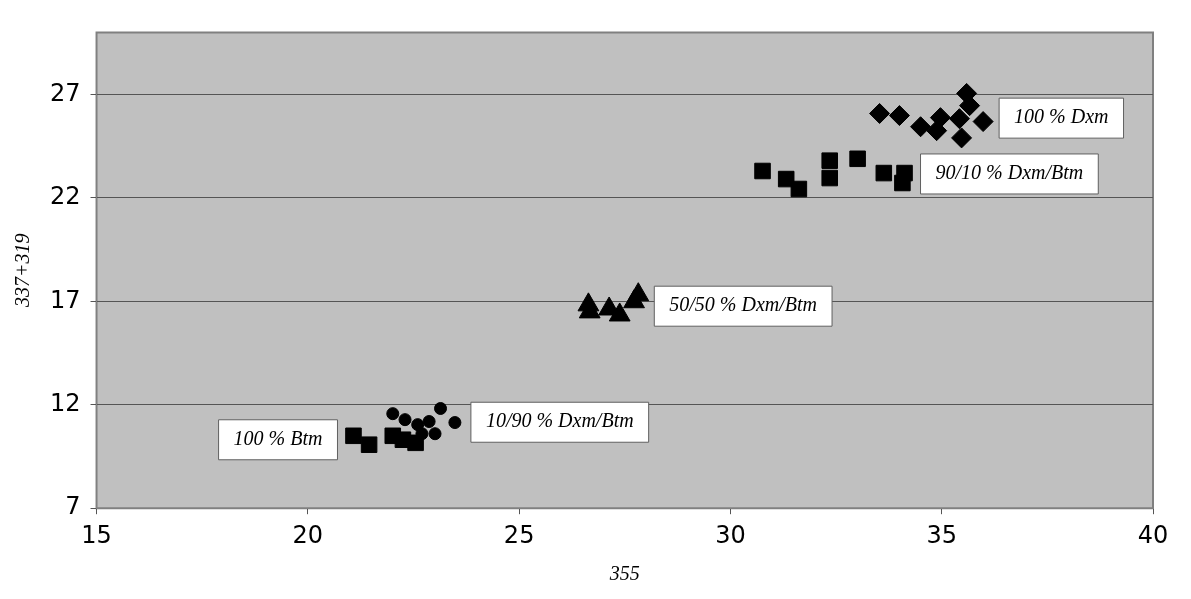 This screenshot has height=599, width=1191. Describe the element at coordinates (941, 534) in the screenshot. I see `x-tick-label: 35` at that location.